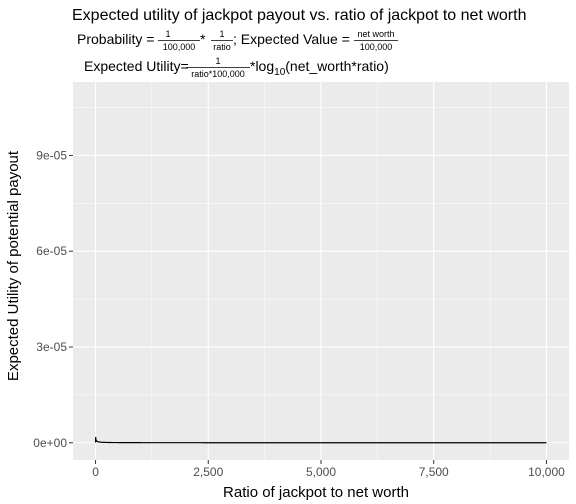  Describe the element at coordinates (376, 47) in the screenshot. I see `expected-value-denominator: 100,000` at that location.